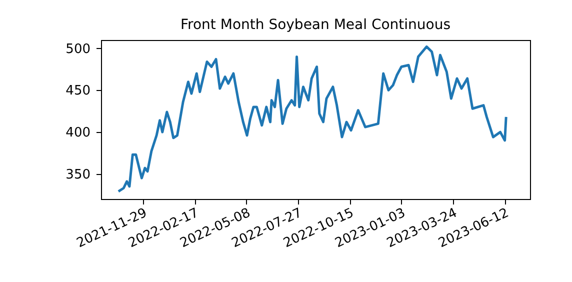 The width and height of the screenshot is (572, 282). Describe the element at coordinates (315, 25) in the screenshot. I see `chart-title: Front Month Soybean Meal Continuous` at that location.